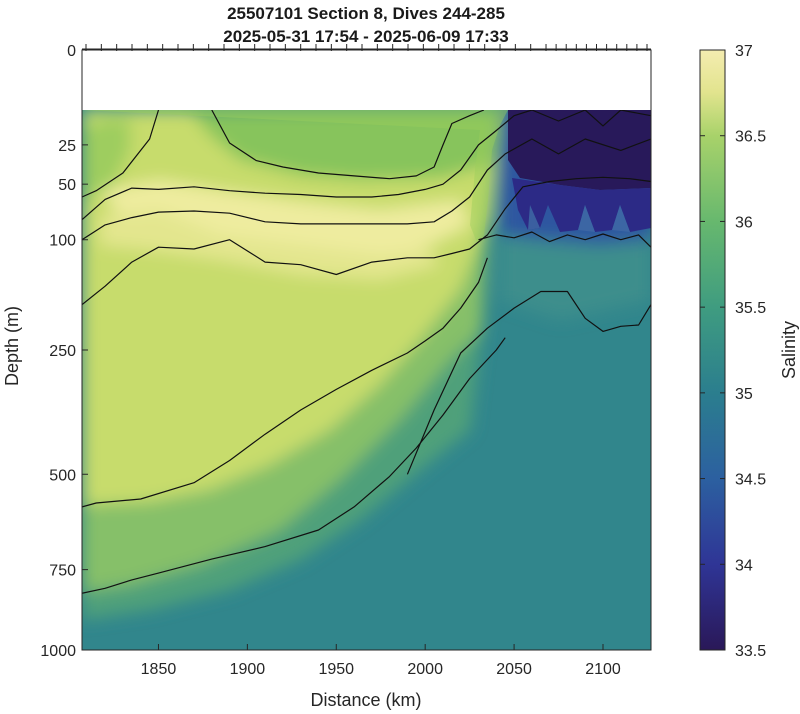  What do you see at coordinates (712, 350) in the screenshot?
I see `colorbar` at bounding box center [712, 350].